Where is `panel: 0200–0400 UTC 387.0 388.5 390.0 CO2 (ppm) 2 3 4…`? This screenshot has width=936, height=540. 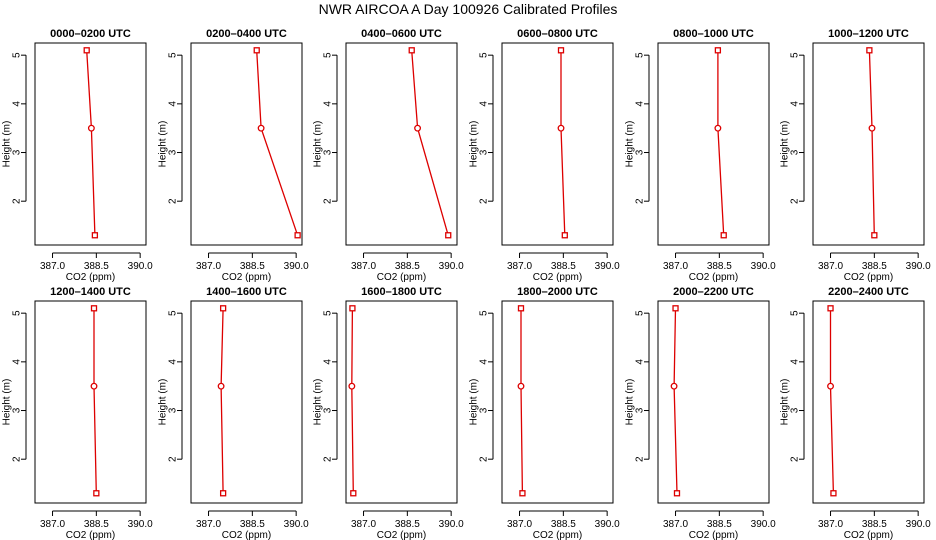 panel: 0200–0400 UTC 387.0 388.5 390.0 CO2 (ppm) 2 3 4… is located at coordinates (234, 155).